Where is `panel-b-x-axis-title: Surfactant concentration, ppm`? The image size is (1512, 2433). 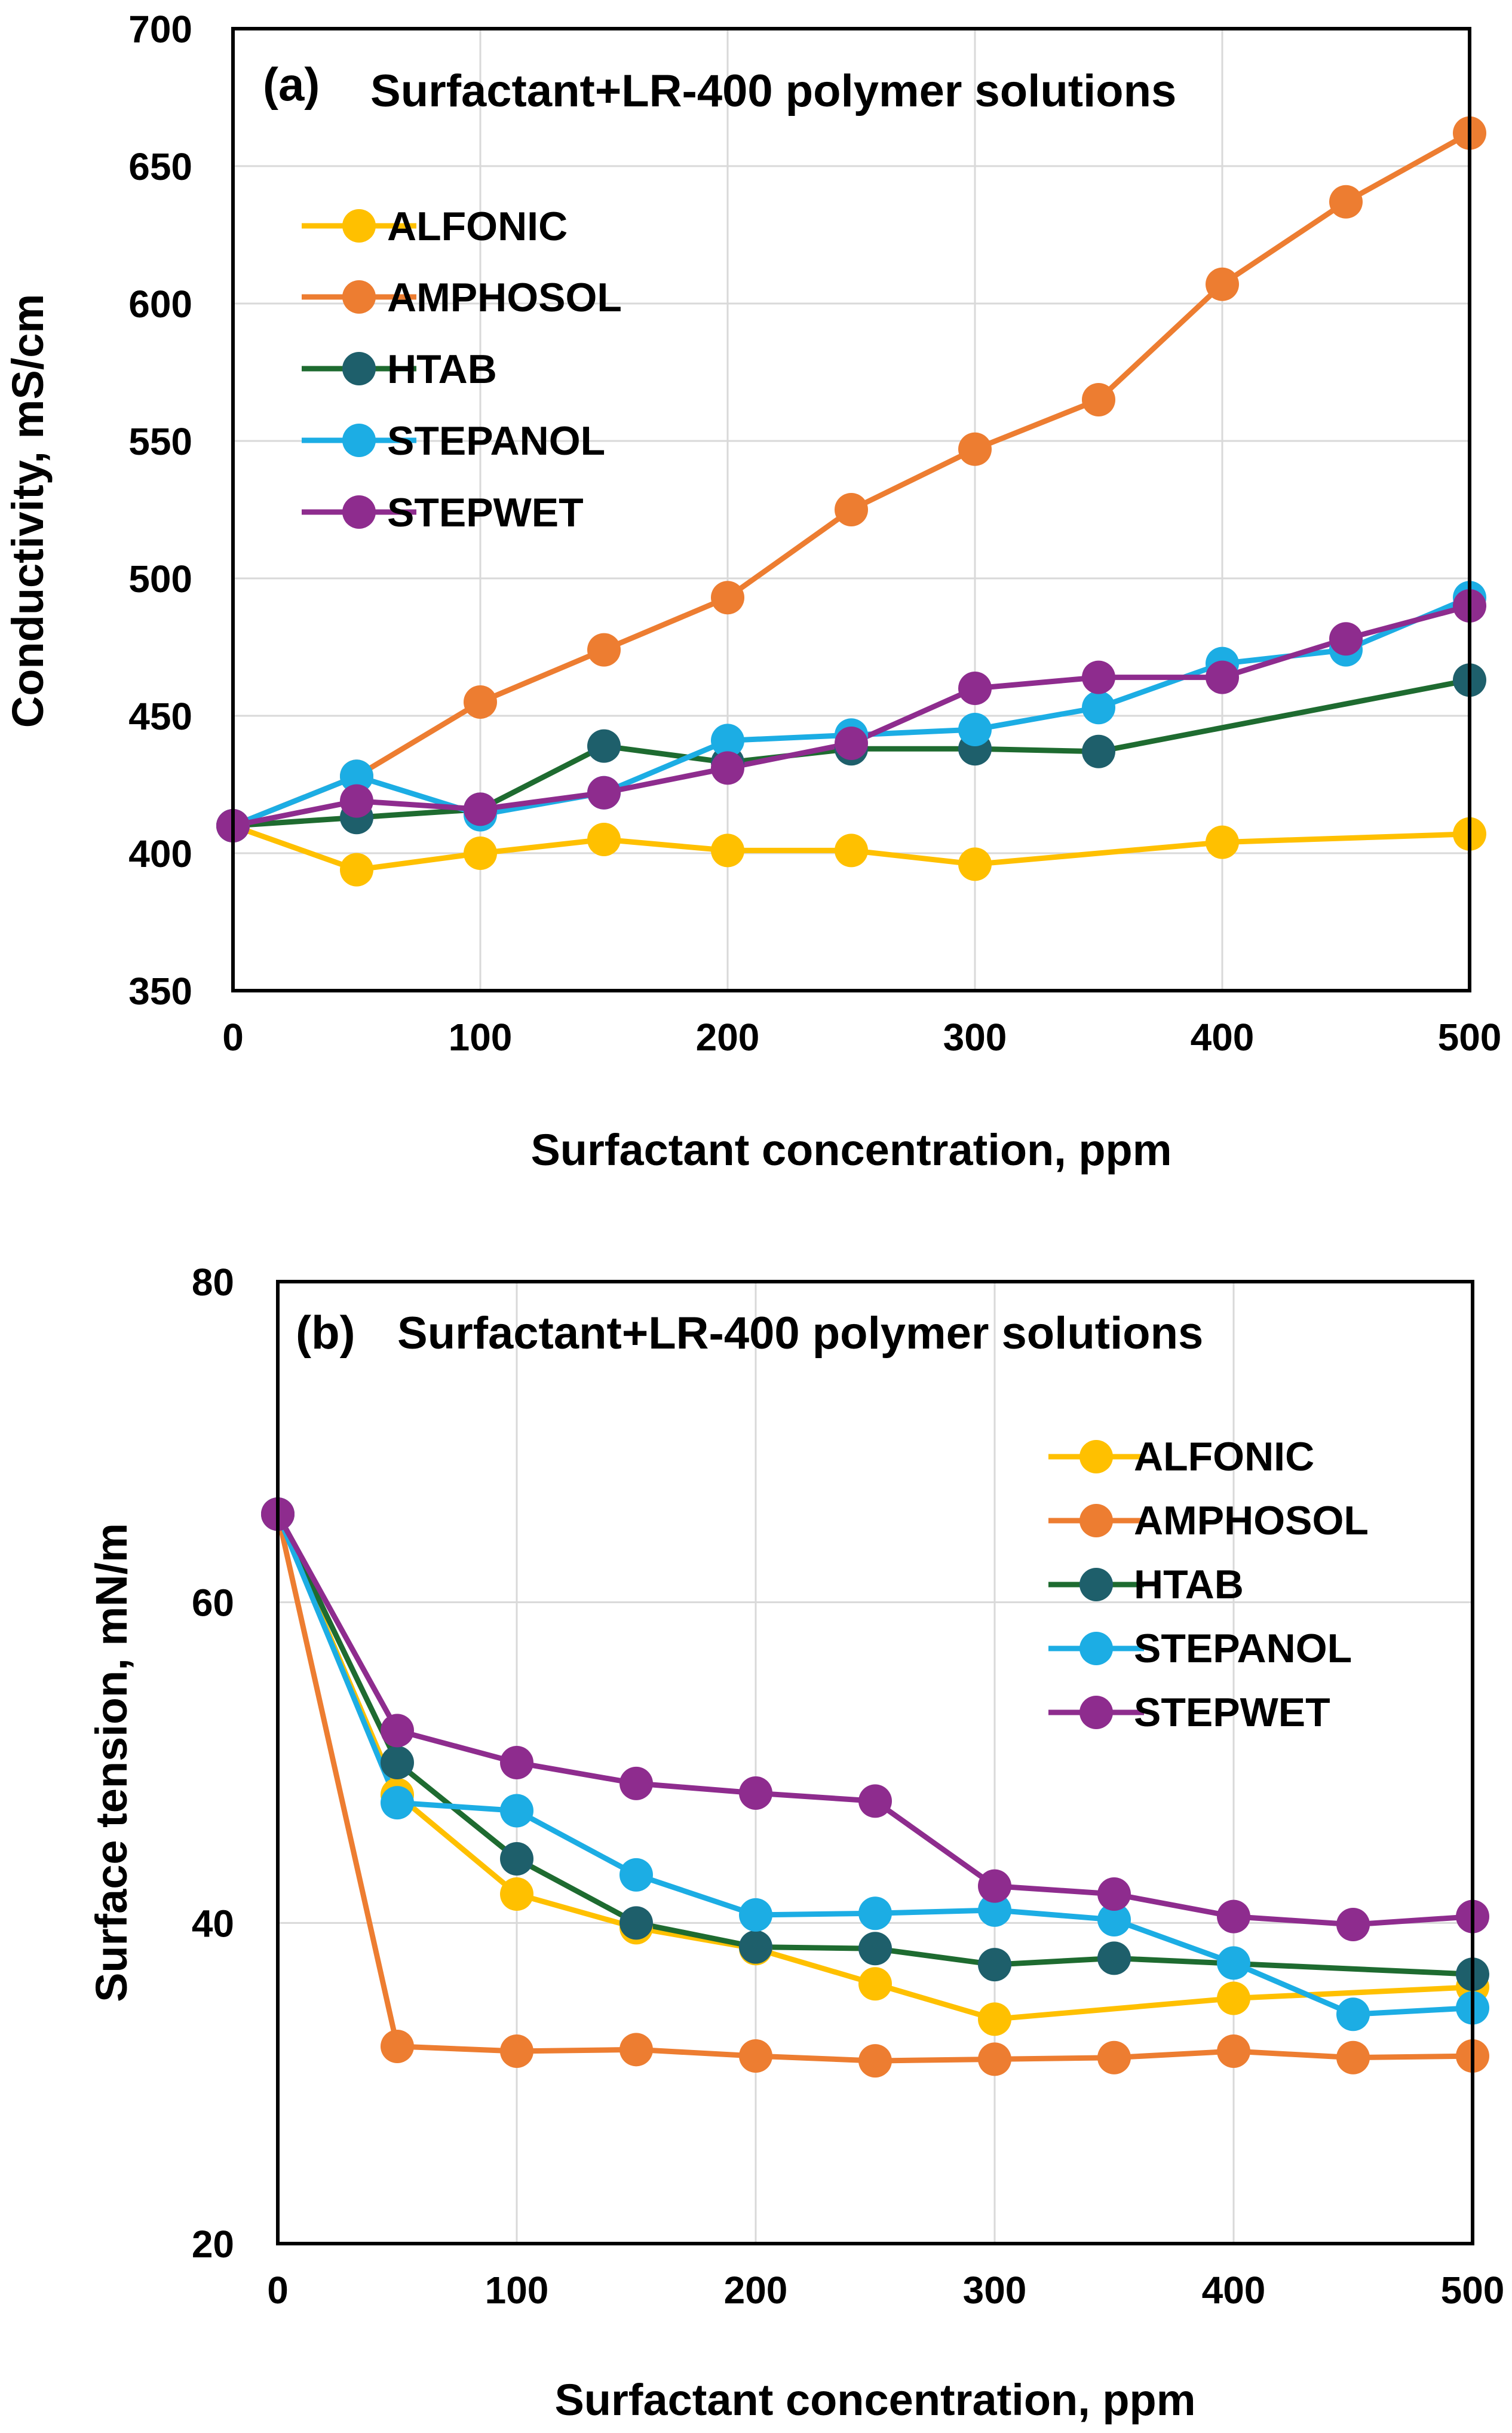
panel-b-x-axis-title: Surfactant concentration, ppm is located at coordinates (874, 2400).